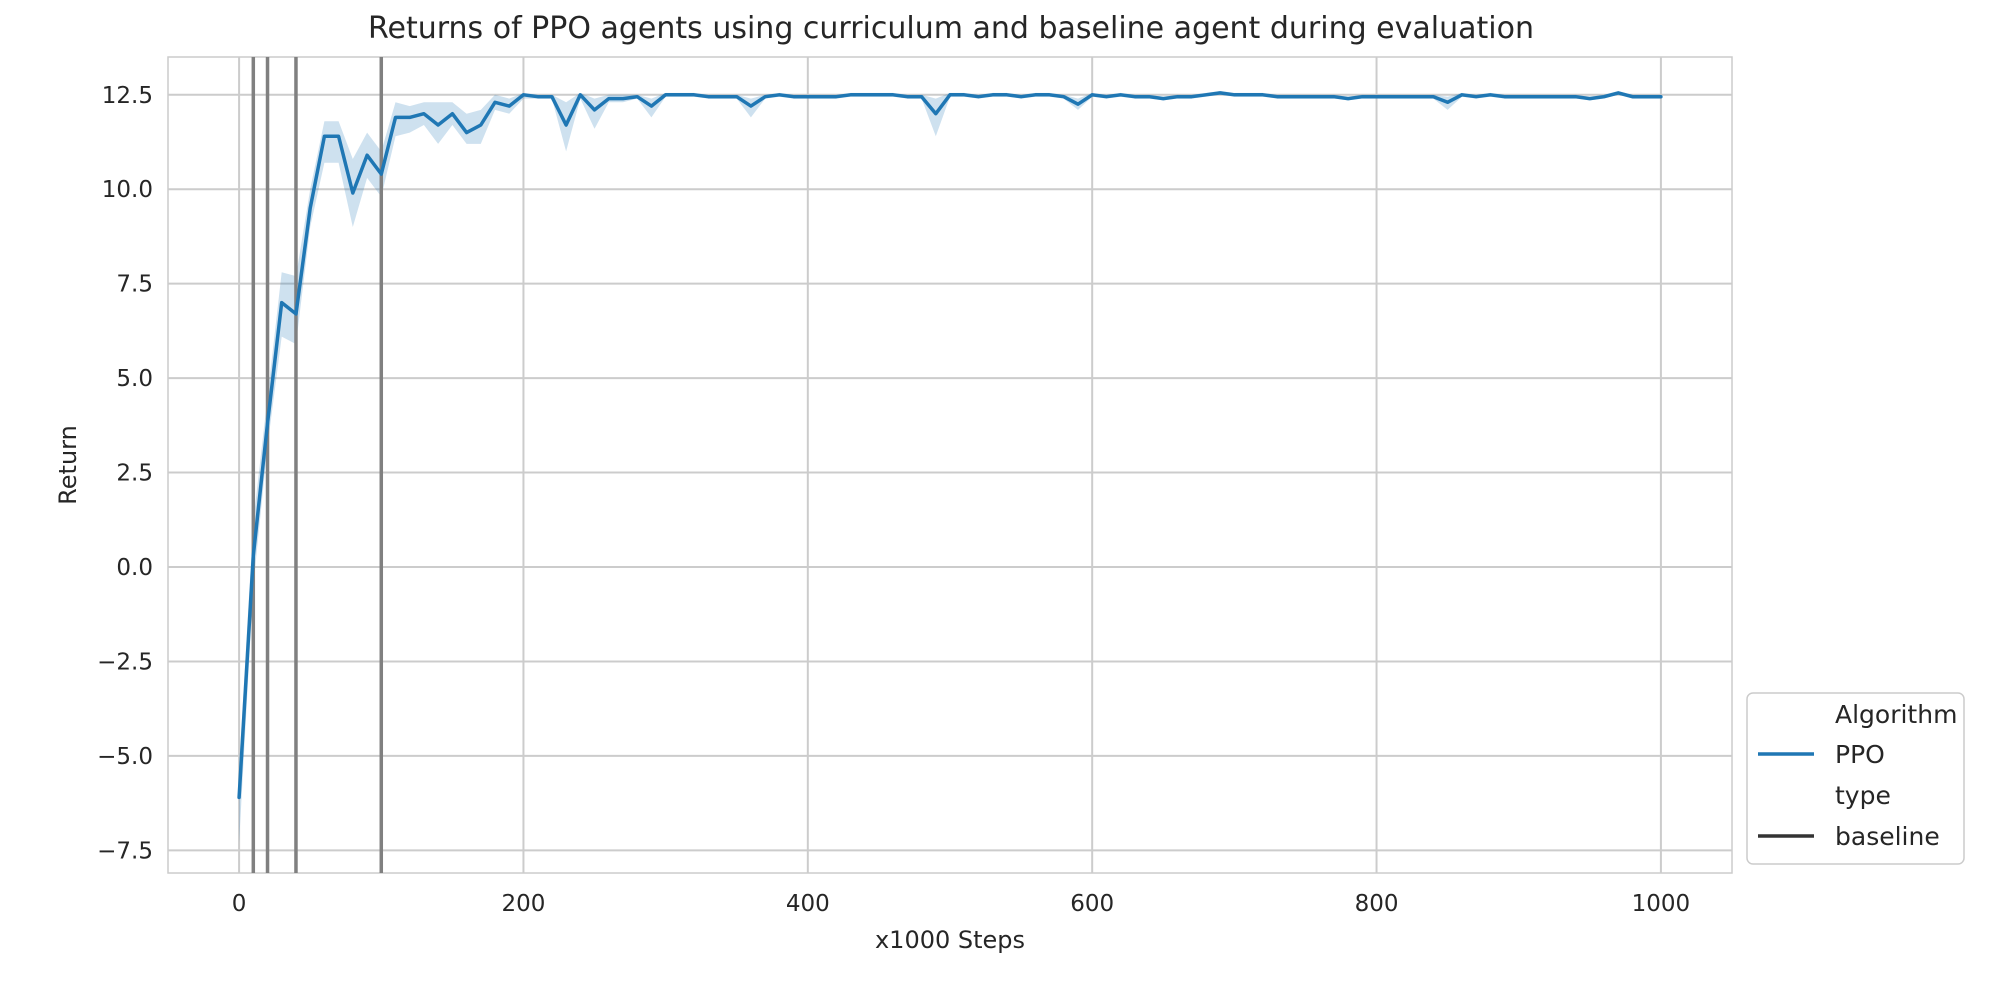 The image size is (2000, 1000). I want to click on y-tick-label: 2.5, so click(134, 474).